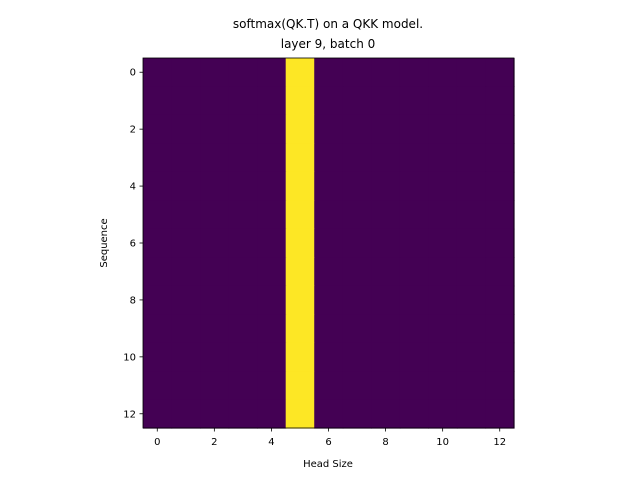  I want to click on chart-title-line-1: softmax(QK.T) on a QKK model., so click(328, 24).